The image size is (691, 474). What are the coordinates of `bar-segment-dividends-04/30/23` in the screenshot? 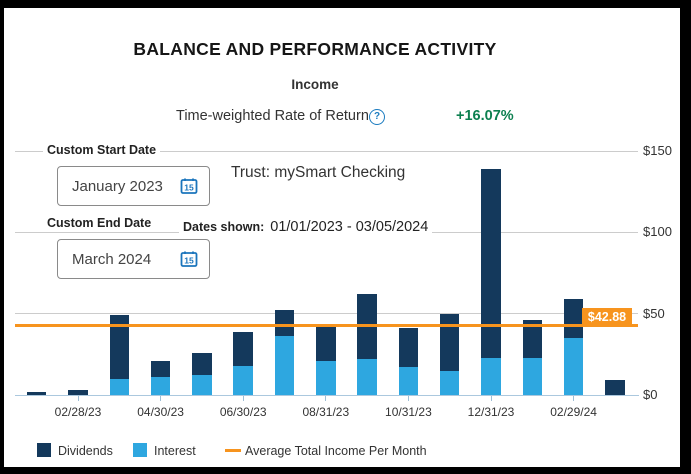 It's located at (160, 369).